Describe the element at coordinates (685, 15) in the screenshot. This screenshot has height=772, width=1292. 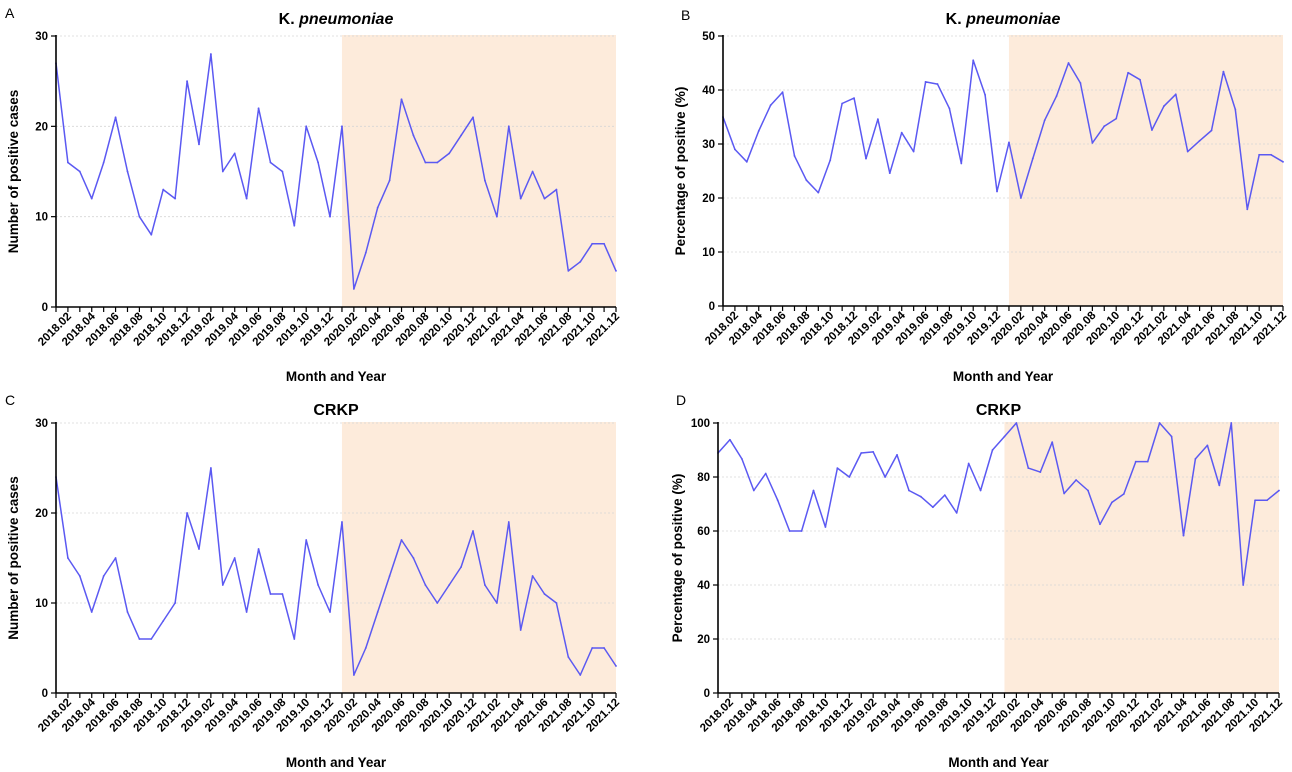
I see `panel-letter: B` at that location.